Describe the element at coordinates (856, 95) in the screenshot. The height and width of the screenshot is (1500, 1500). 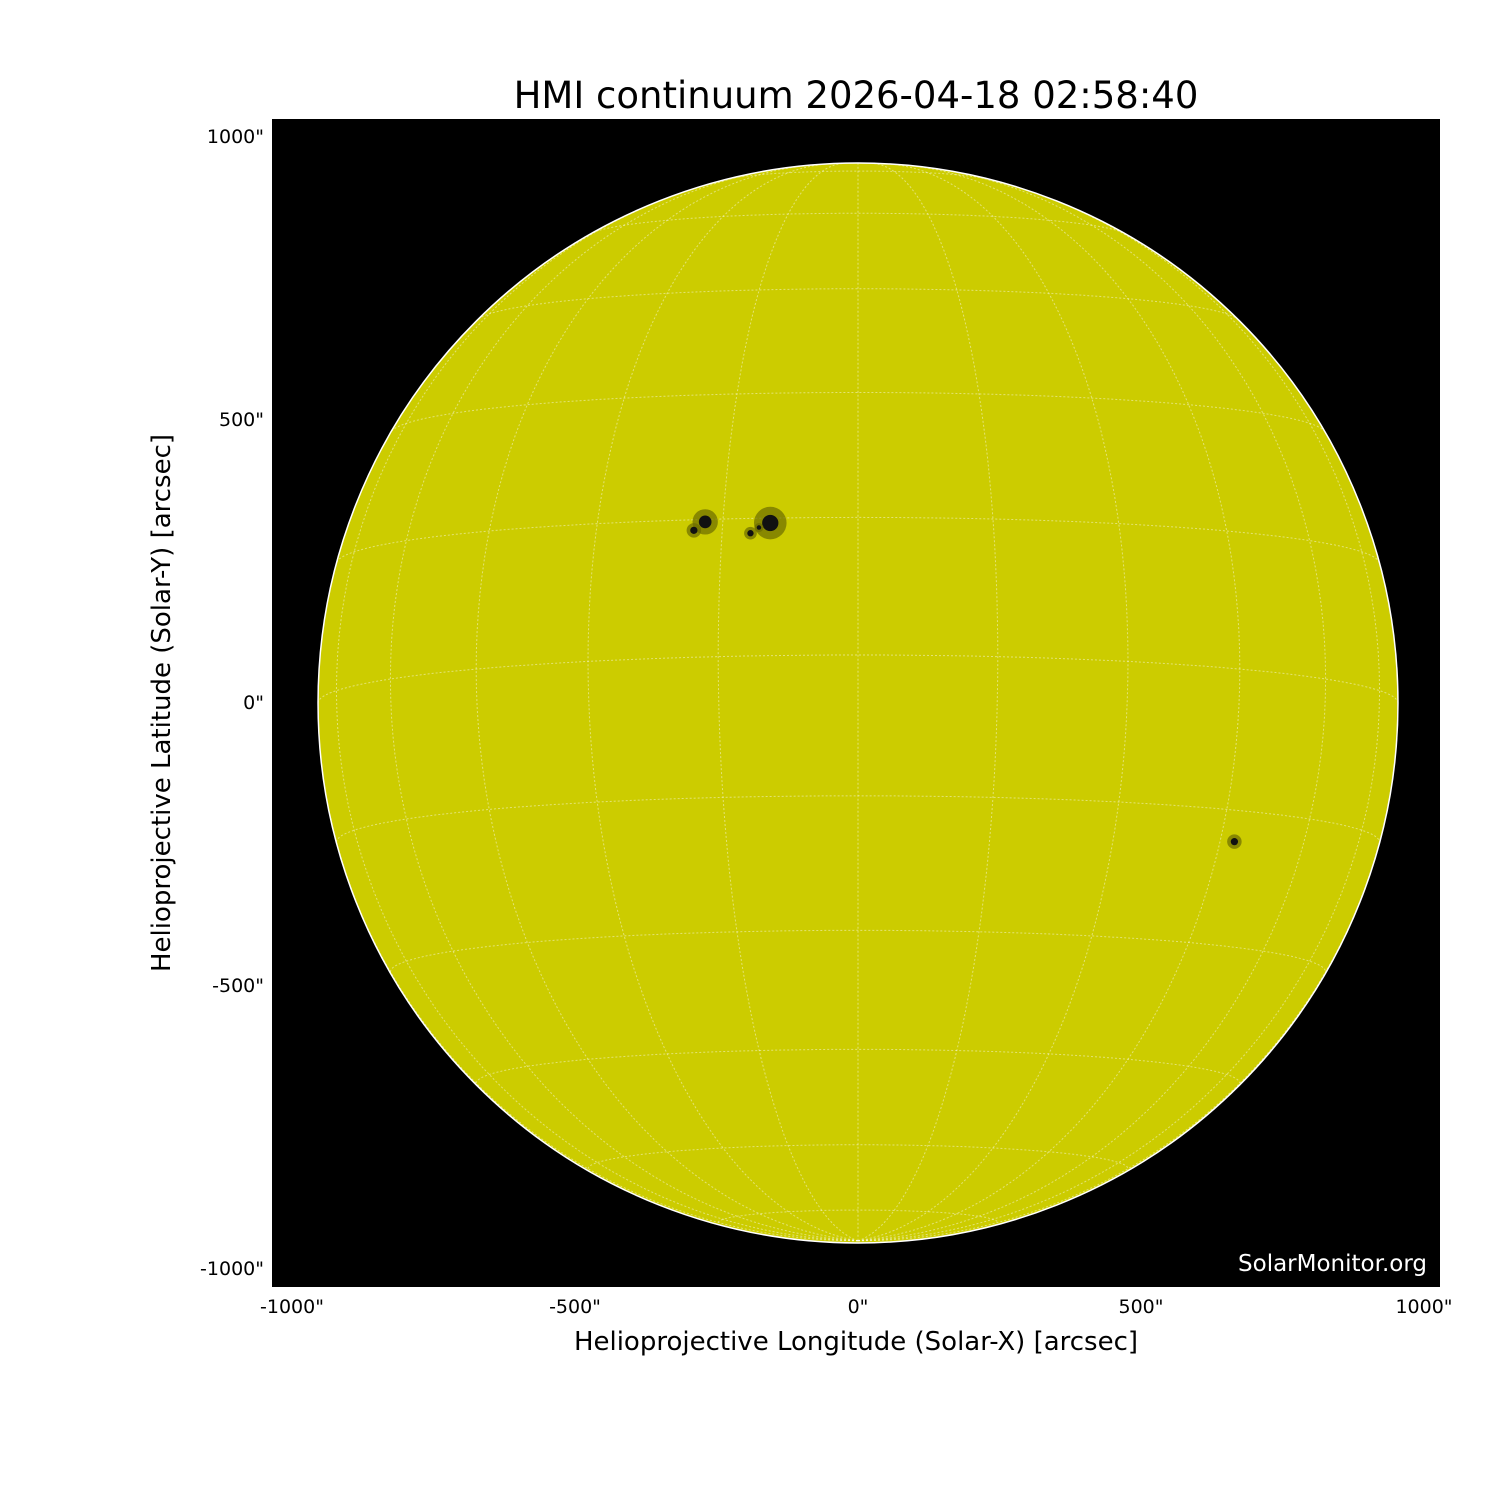
I see `plot-title: HMI continuum 2026-04-18 02:58:40` at that location.